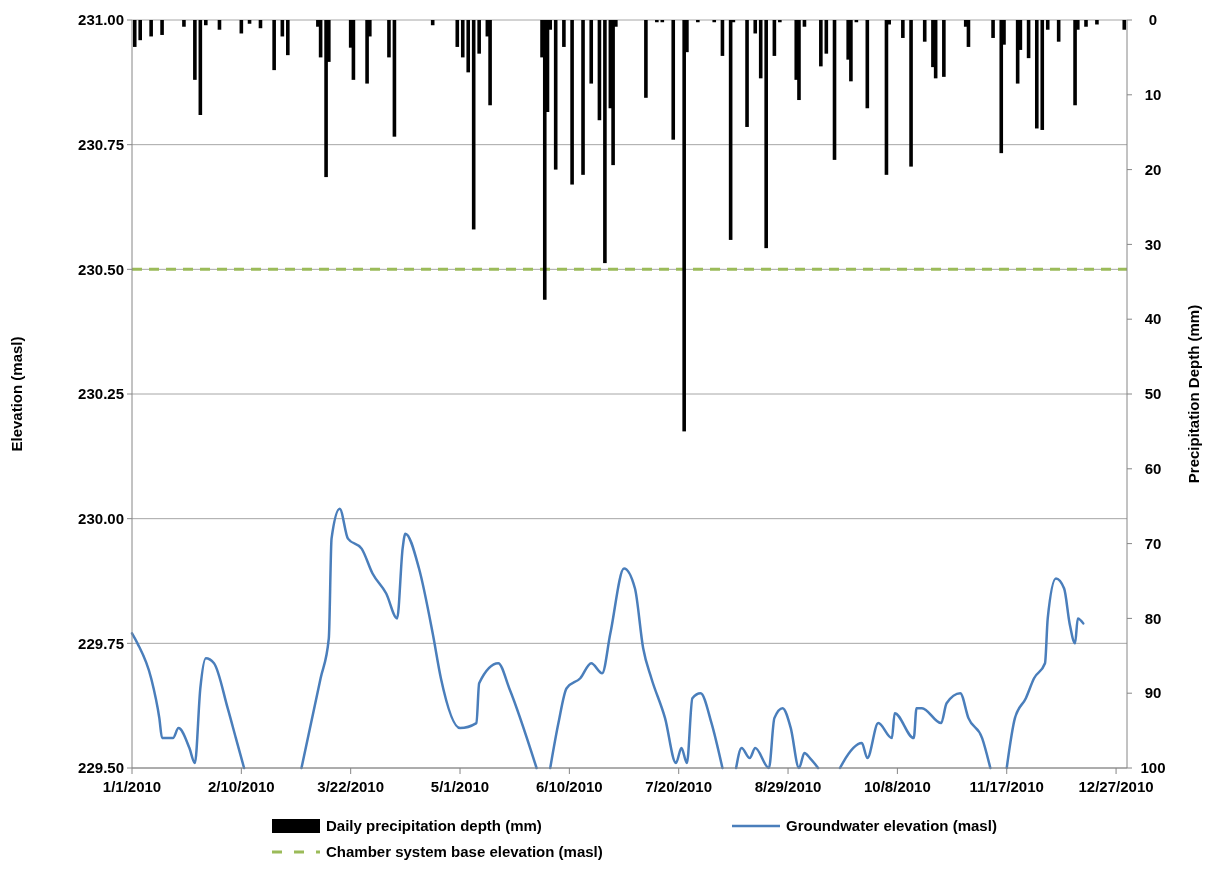  Describe the element at coordinates (1153, 543) in the screenshot. I see `y2-tick-label: 70` at that location.